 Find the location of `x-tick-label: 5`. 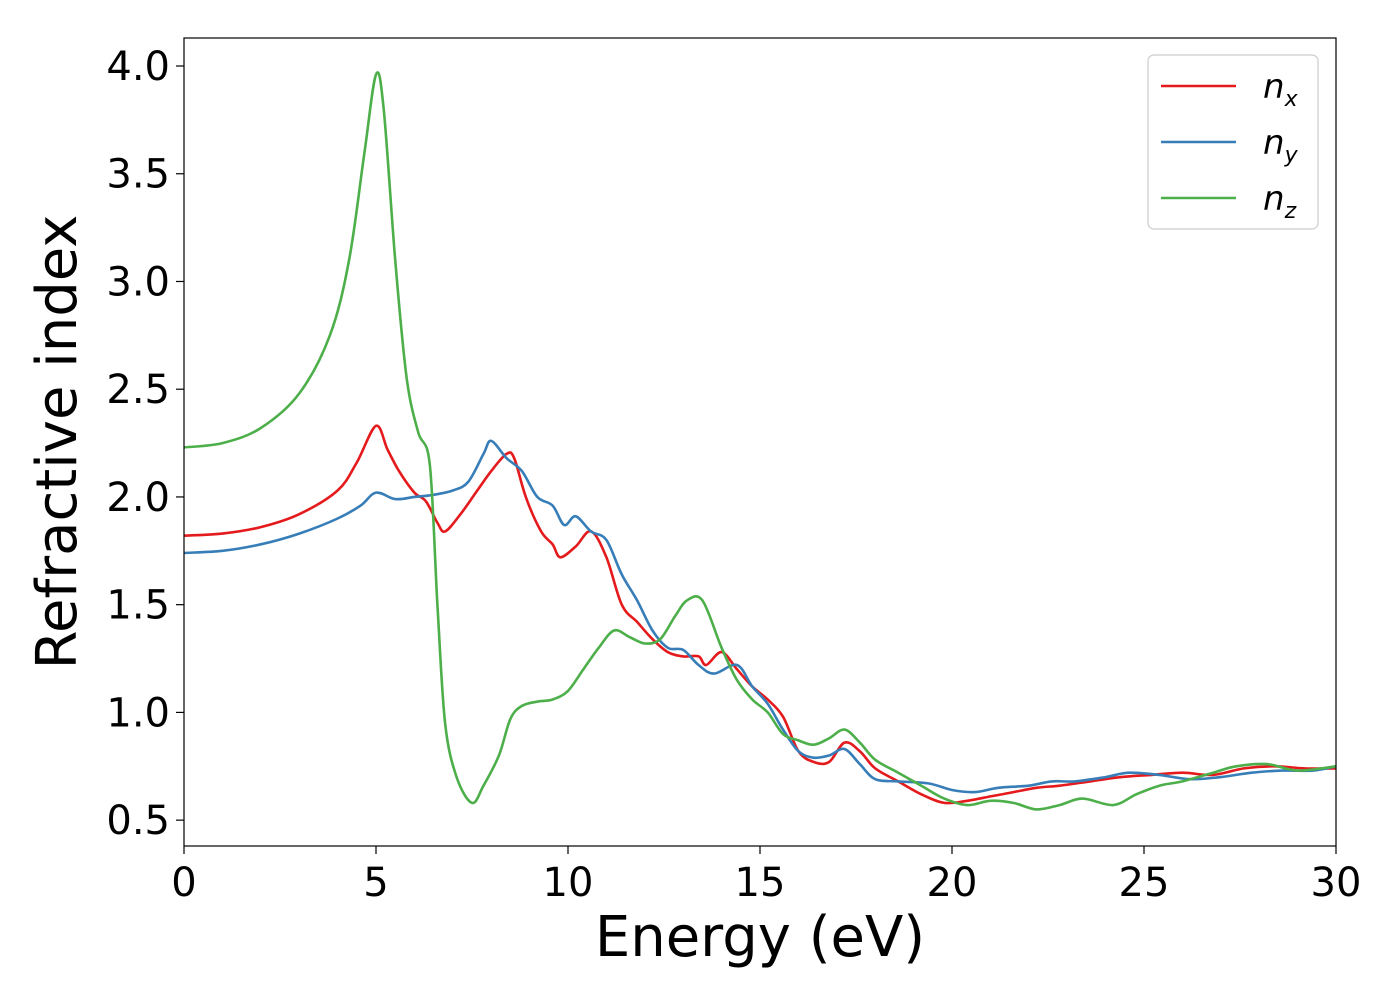

x-tick-label: 5 is located at coordinates (375, 883).